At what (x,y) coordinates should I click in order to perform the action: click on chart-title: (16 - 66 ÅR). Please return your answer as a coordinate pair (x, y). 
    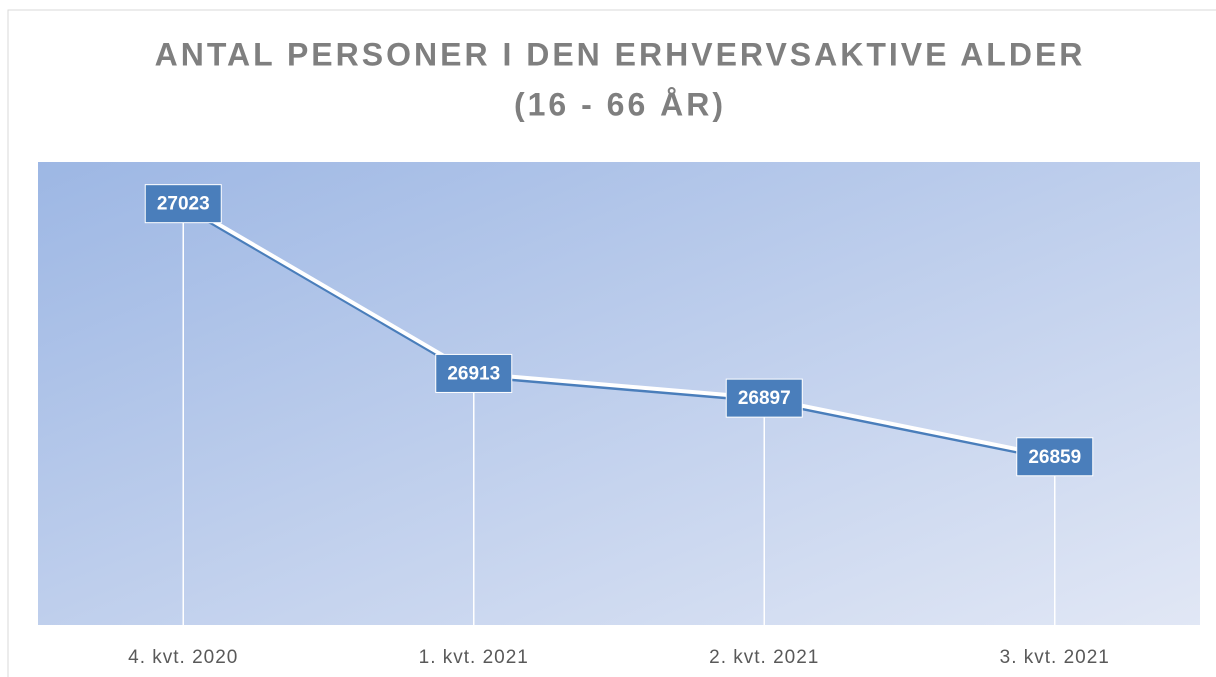
    Looking at the image, I should click on (620, 104).